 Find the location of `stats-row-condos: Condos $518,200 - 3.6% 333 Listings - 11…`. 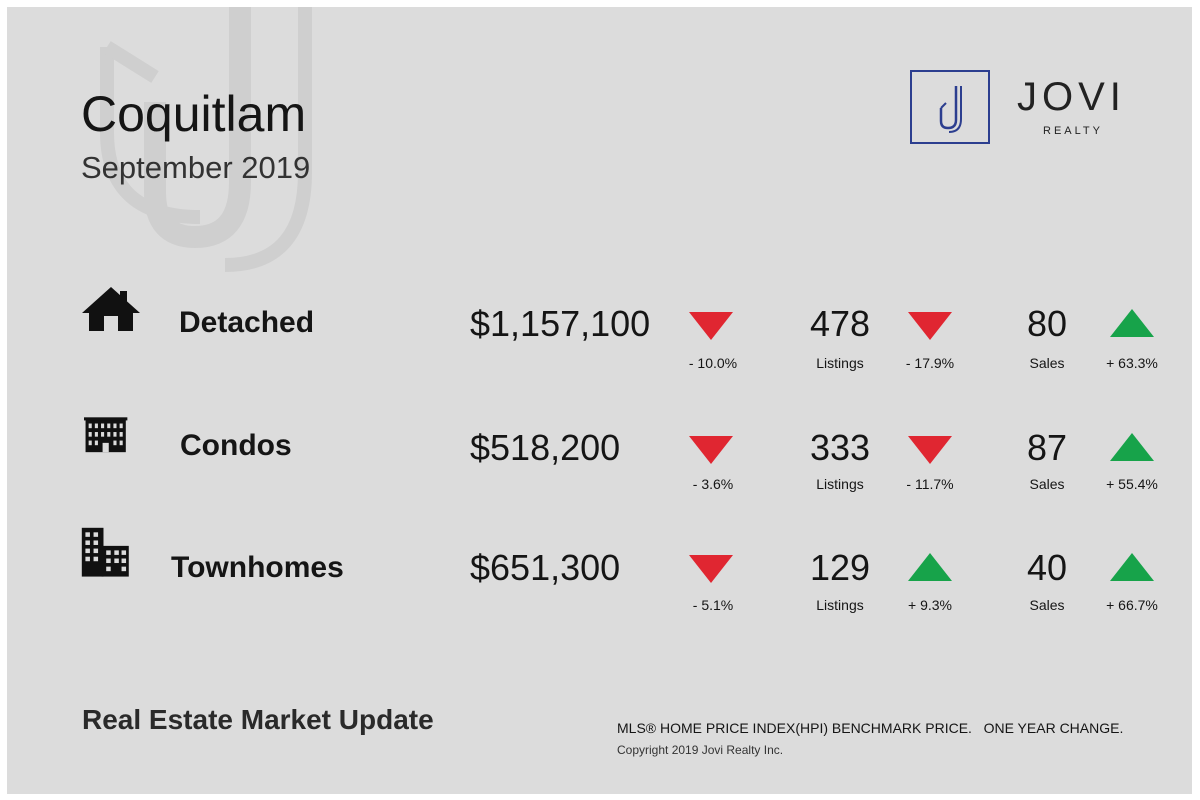

stats-row-condos: Condos $518,200 - 3.6% 333 Listings - 11… is located at coordinates (599, 459).